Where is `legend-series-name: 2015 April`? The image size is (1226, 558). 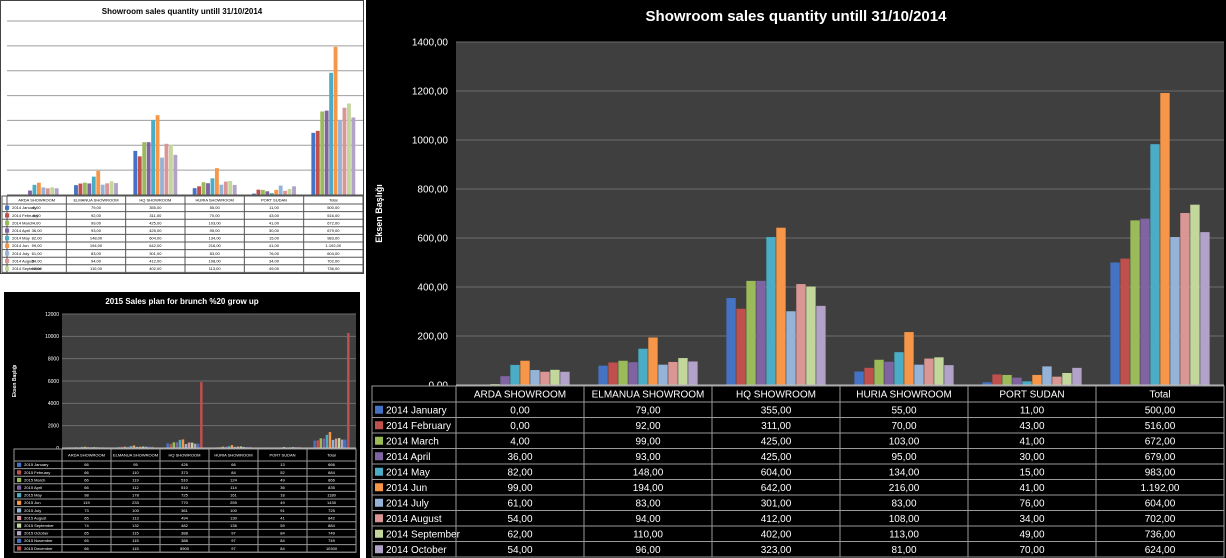
legend-series-name: 2015 April is located at coordinates (33, 487).